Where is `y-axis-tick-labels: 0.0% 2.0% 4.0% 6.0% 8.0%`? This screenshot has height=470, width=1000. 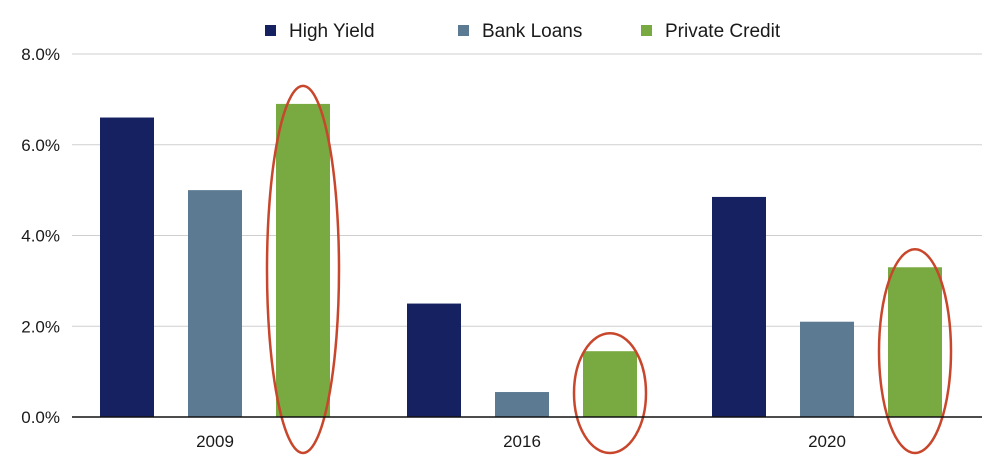
y-axis-tick-labels: 0.0% 2.0% 4.0% 6.0% 8.0% is located at coordinates (40, 236).